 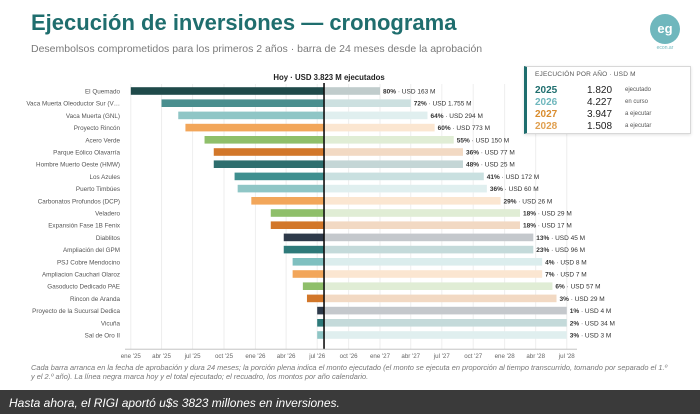 What do you see at coordinates (546, 114) in the screenshot?
I see `legend-year: 2027` at bounding box center [546, 114].